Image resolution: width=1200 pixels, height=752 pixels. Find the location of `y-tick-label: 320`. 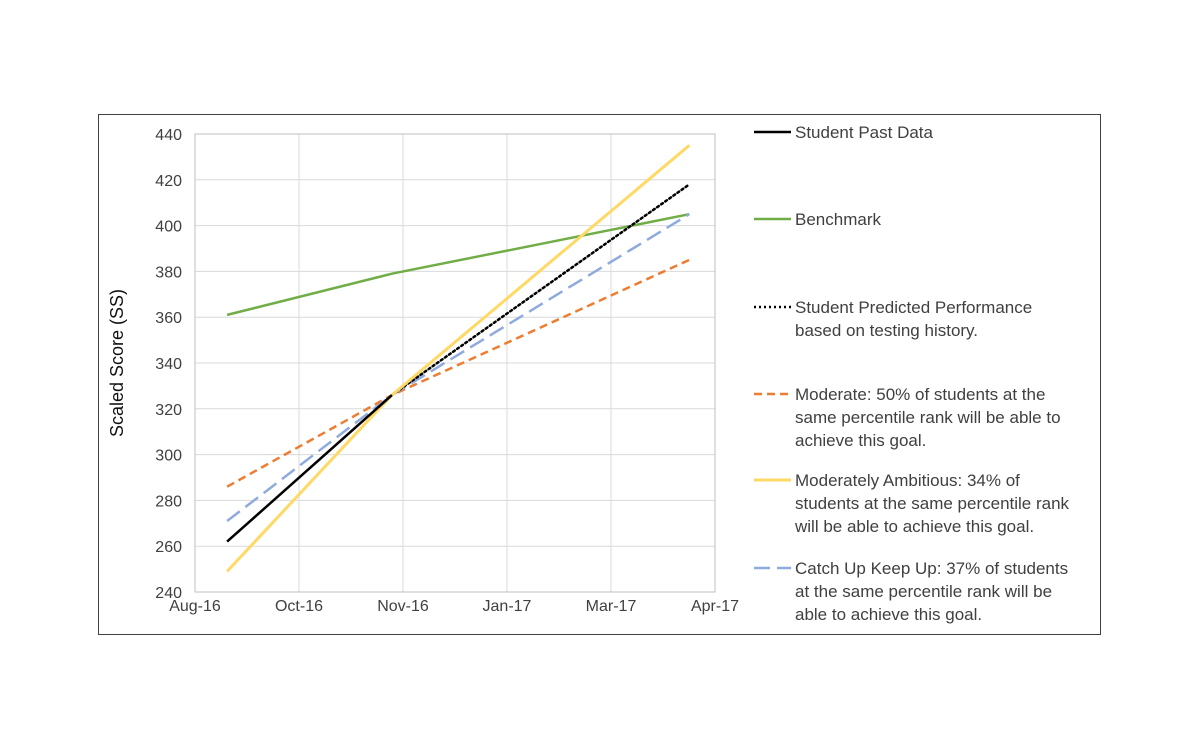

y-tick-label: 320 is located at coordinates (168, 410).